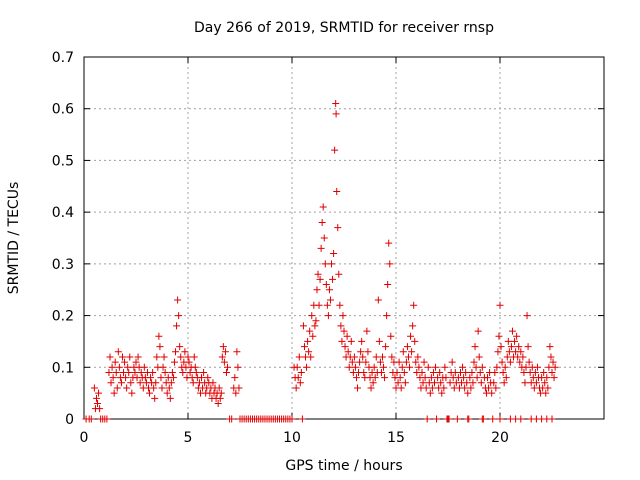 The height and width of the screenshot is (480, 640). Describe the element at coordinates (63, 317) in the screenshot. I see `y-tick-label: 0.2` at that location.